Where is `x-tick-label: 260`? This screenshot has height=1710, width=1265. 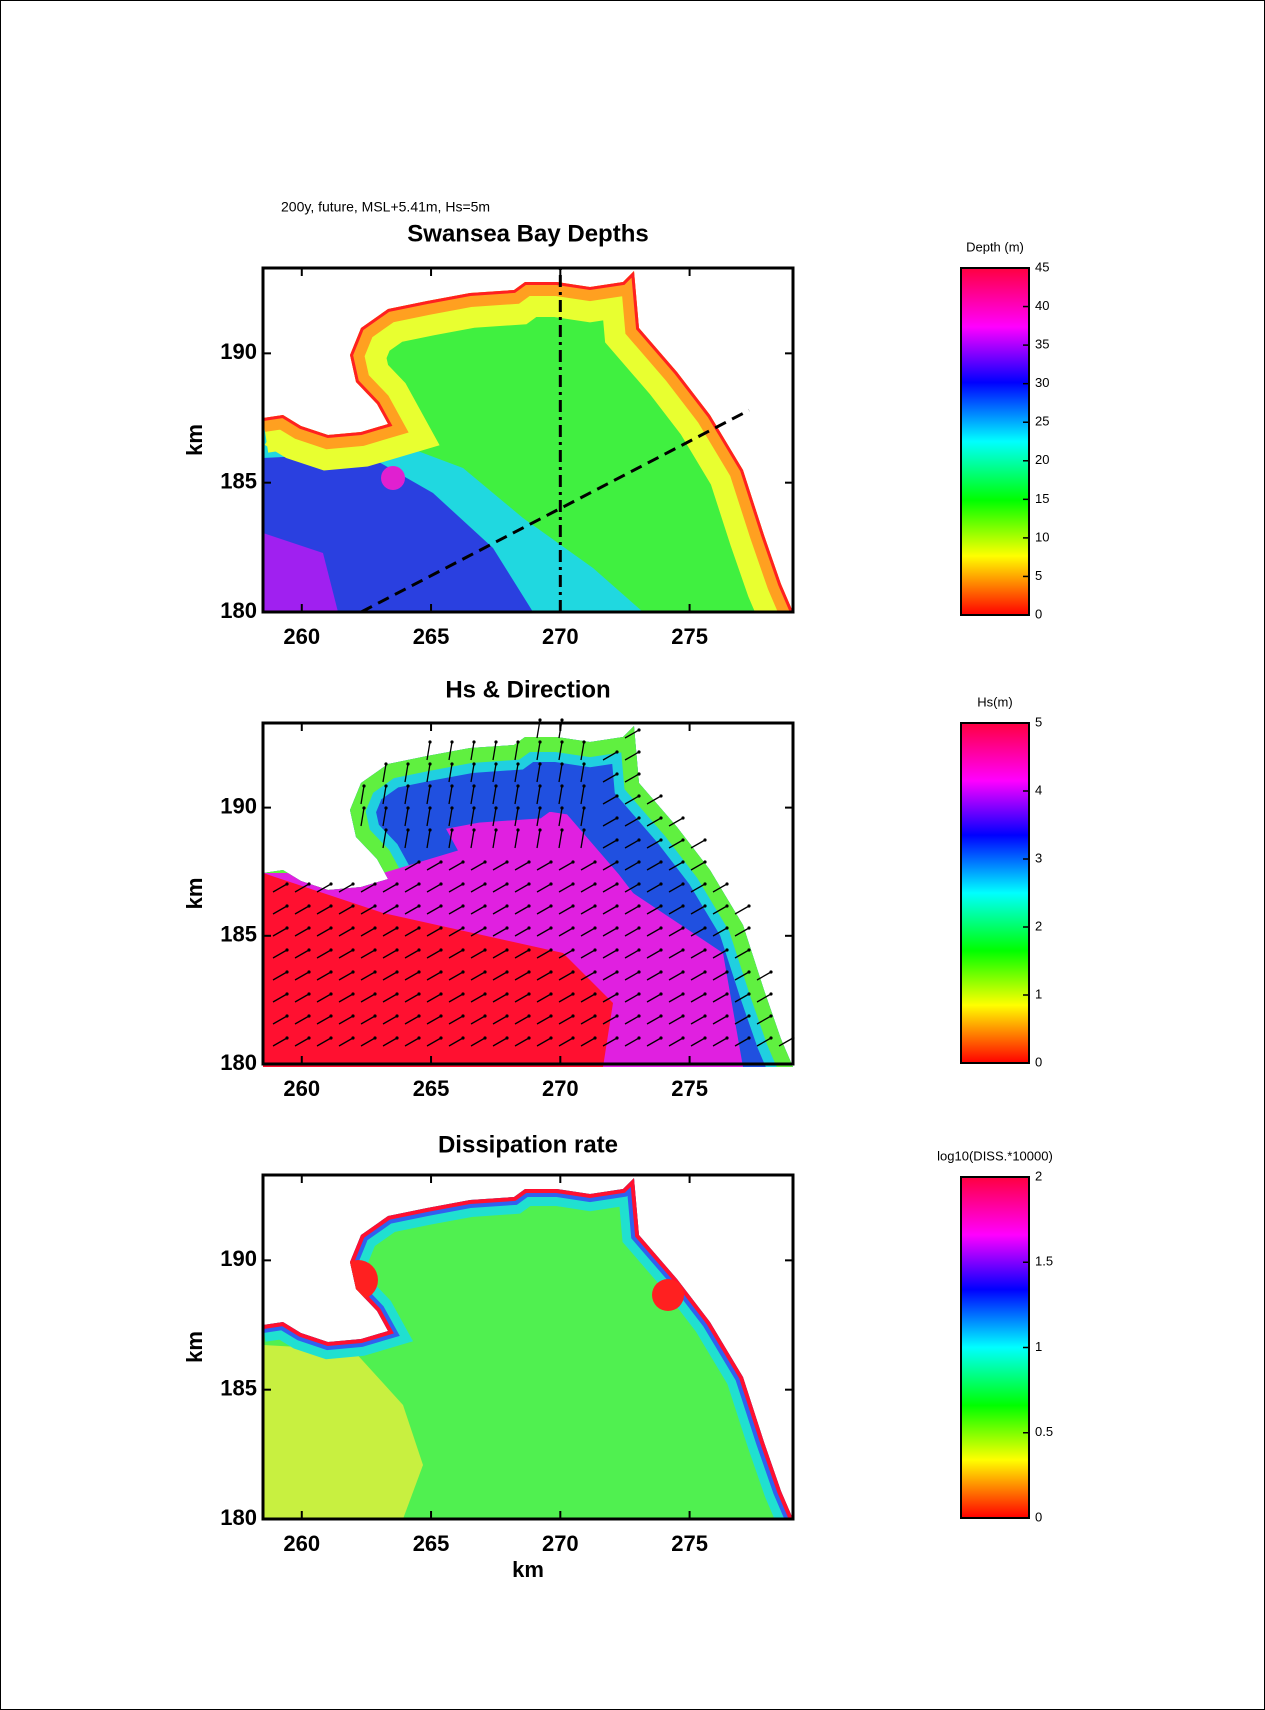 x-tick-label: 260 is located at coordinates (301, 1543).